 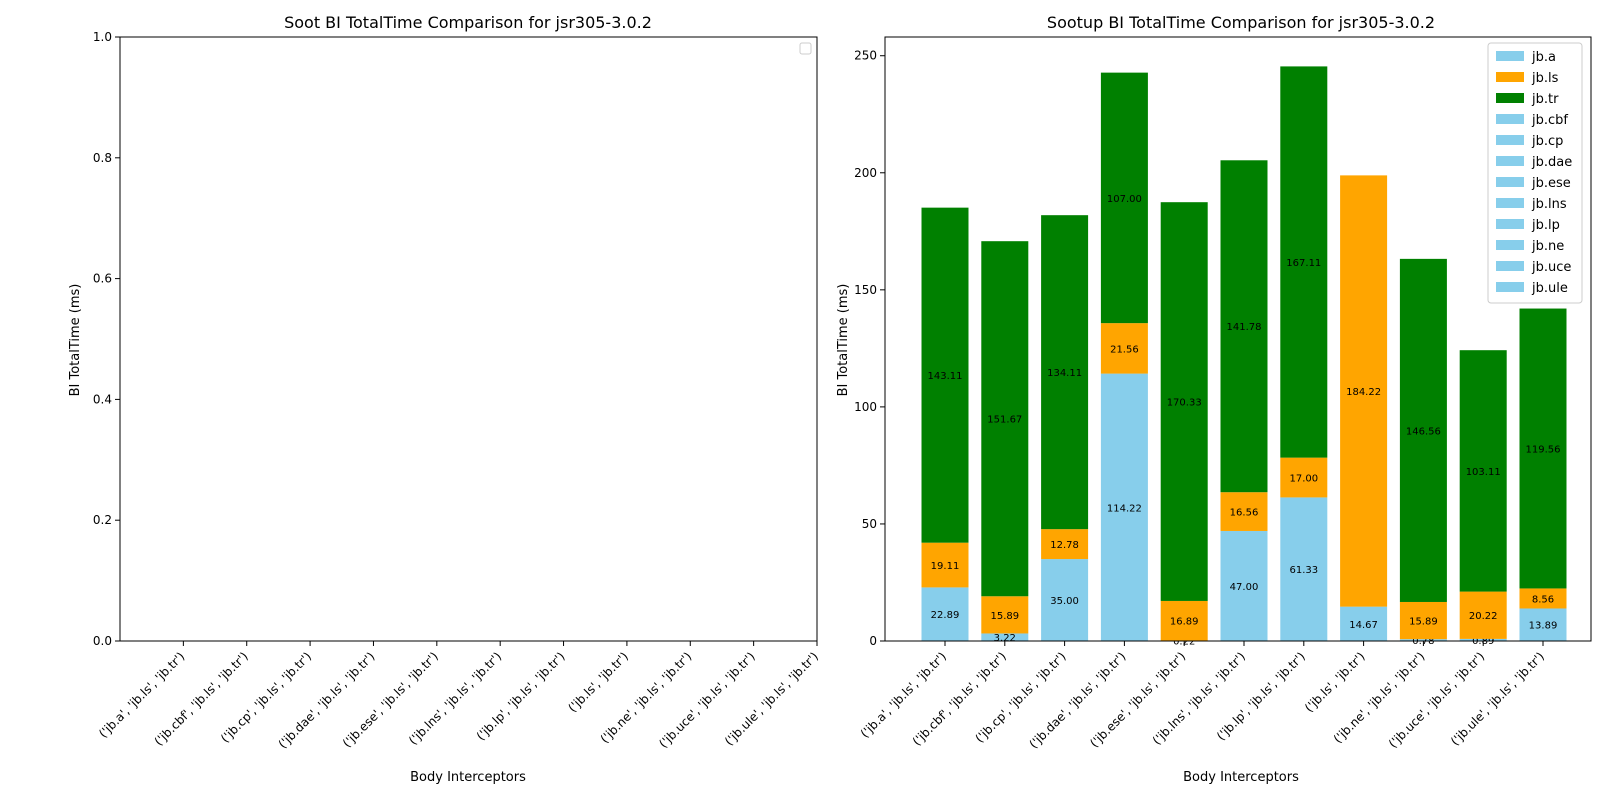 I want to click on sootup-bar-value-label: 107.00, so click(x=1124, y=199).